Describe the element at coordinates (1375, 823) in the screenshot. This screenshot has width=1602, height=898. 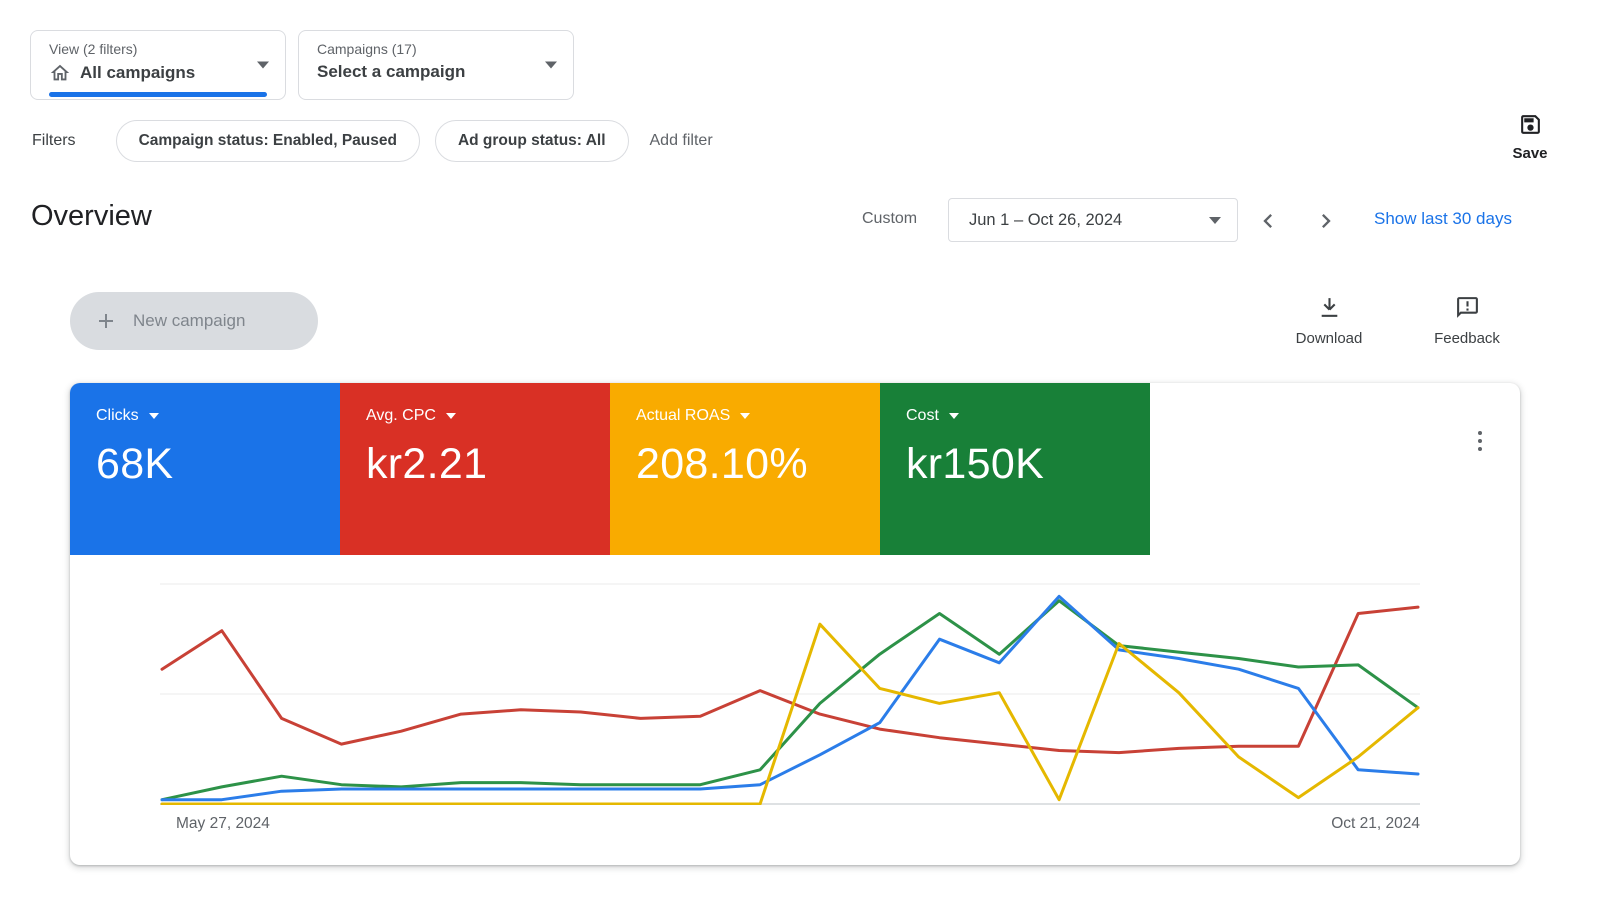
I see `x-axis-end-label: Oct 21, 2024` at that location.